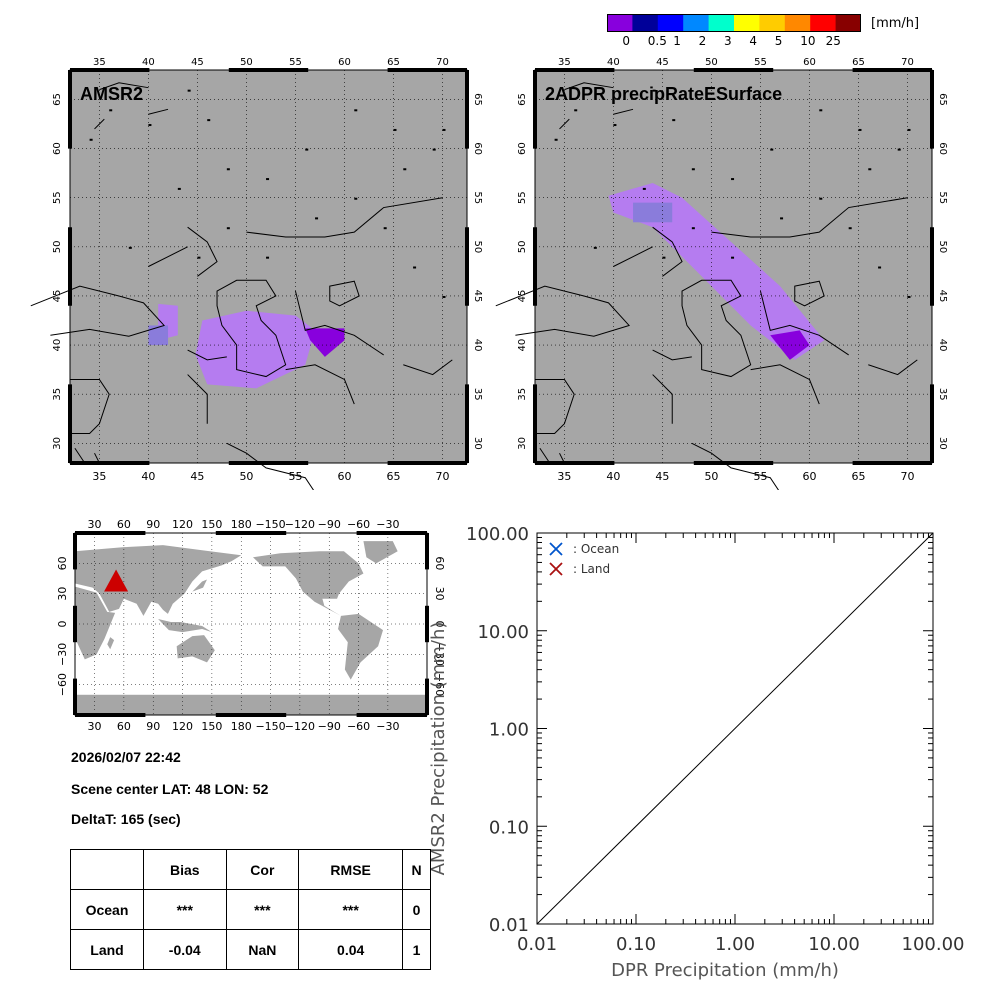  What do you see at coordinates (329, 726) in the screenshot?
I see `lon-tick-label: −90` at bounding box center [329, 726].